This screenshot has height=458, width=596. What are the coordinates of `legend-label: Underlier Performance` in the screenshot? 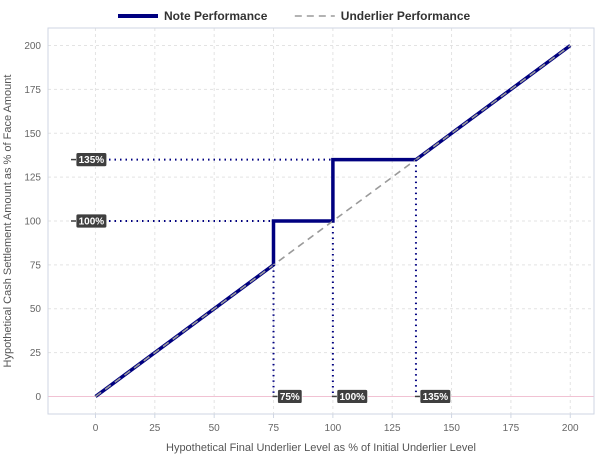 It's located at (406, 16).